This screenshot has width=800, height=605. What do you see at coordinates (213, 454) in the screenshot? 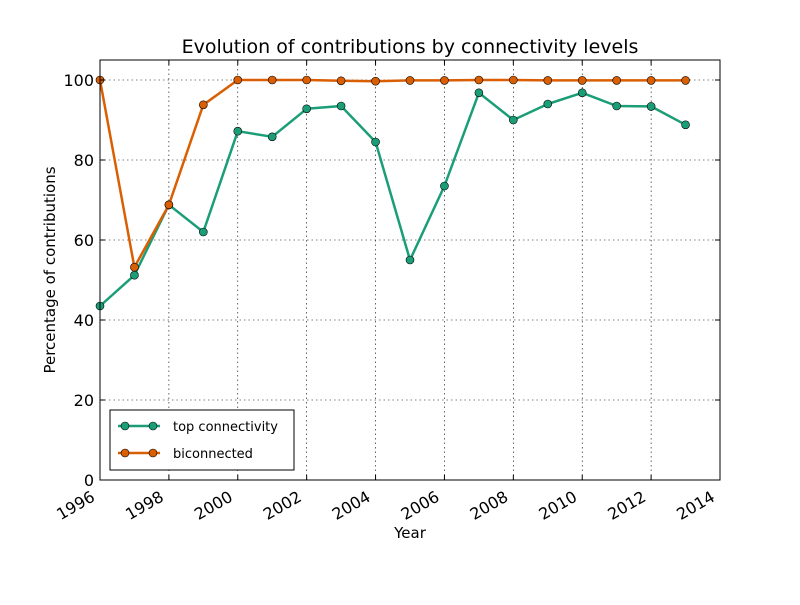
I see `legend-label: biconnected` at bounding box center [213, 454].